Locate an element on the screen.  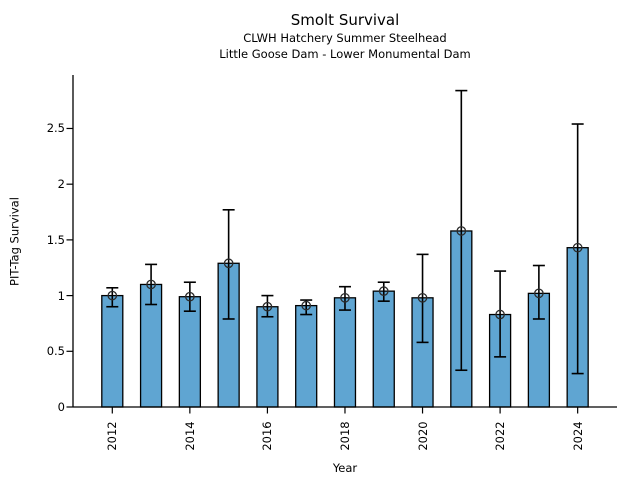
bar-2019 is located at coordinates (383, 349).